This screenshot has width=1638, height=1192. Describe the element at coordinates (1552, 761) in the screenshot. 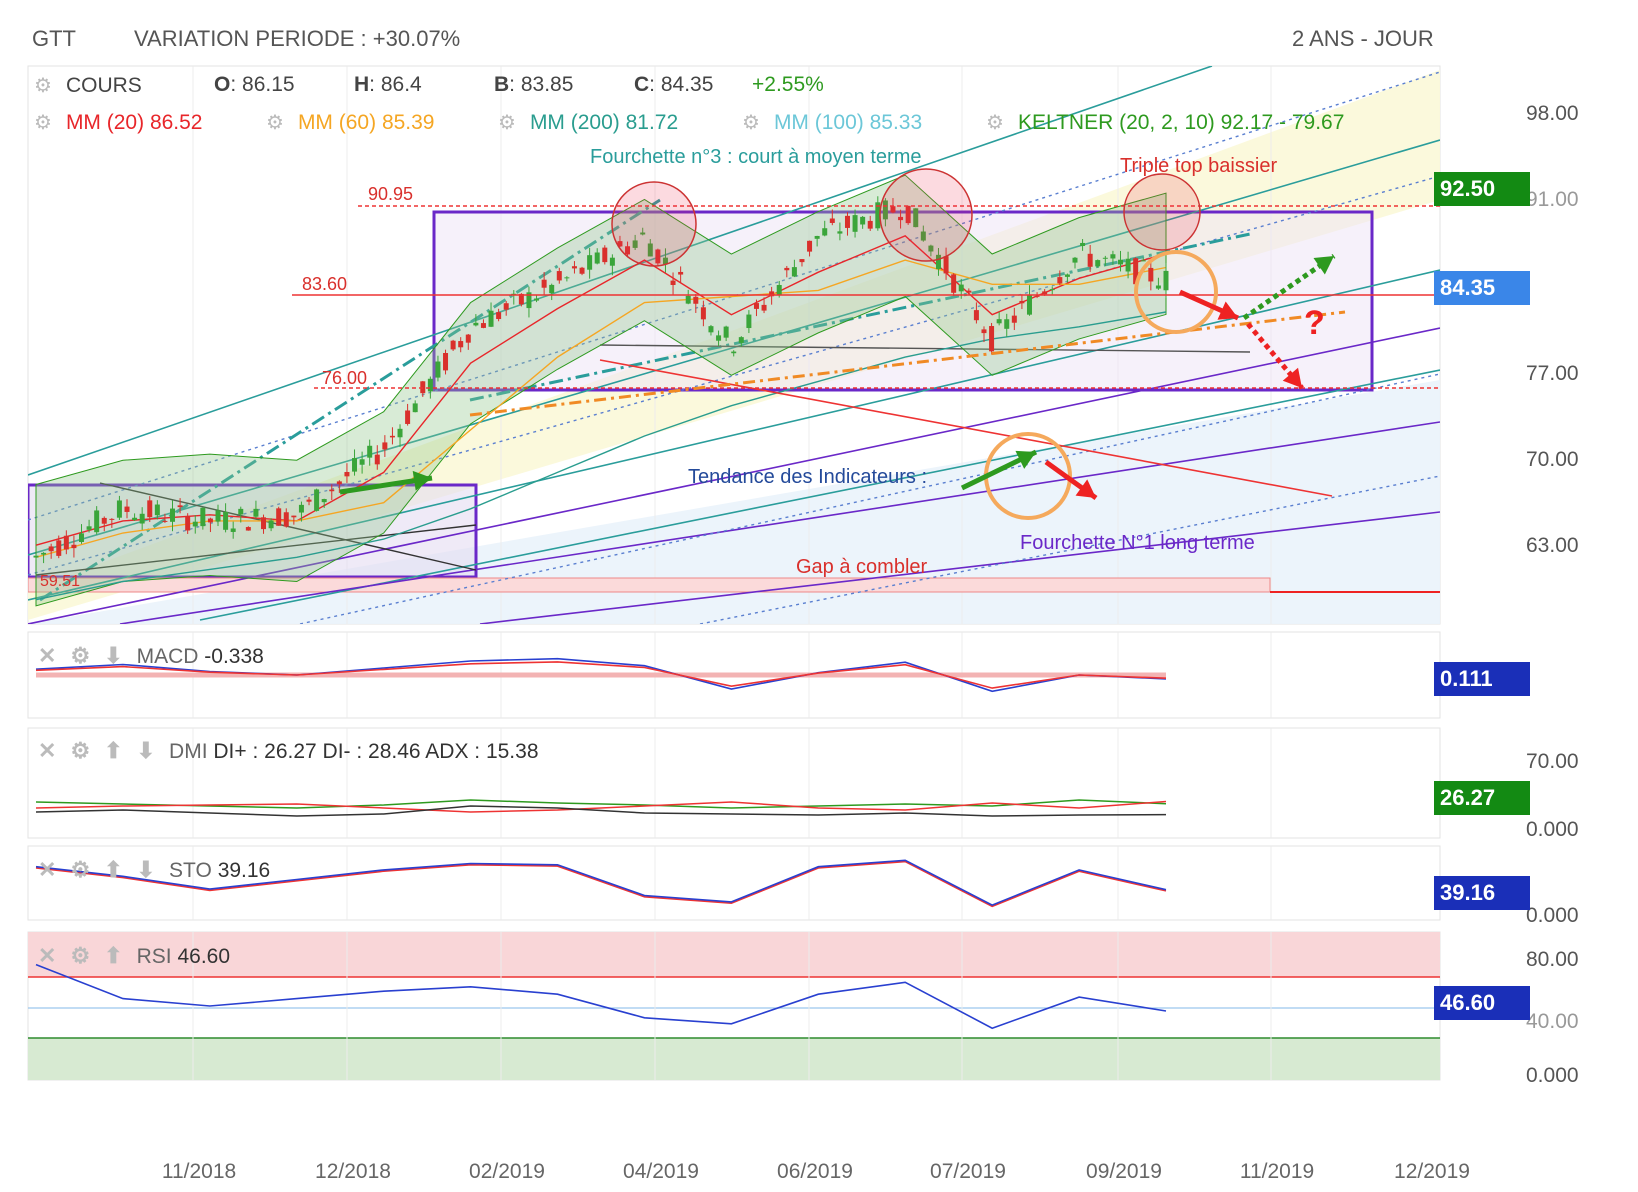

I see `dmi-tick: 70.00` at that location.